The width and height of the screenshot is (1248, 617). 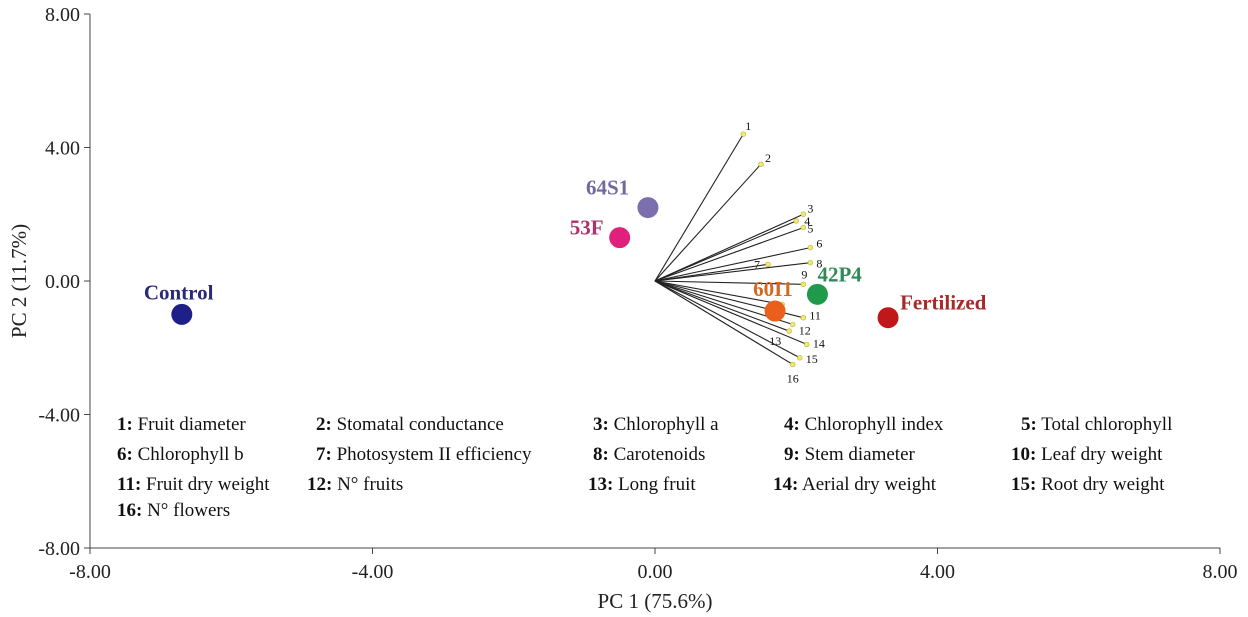 I want to click on y-tick-label: -4.00, so click(x=59, y=416).